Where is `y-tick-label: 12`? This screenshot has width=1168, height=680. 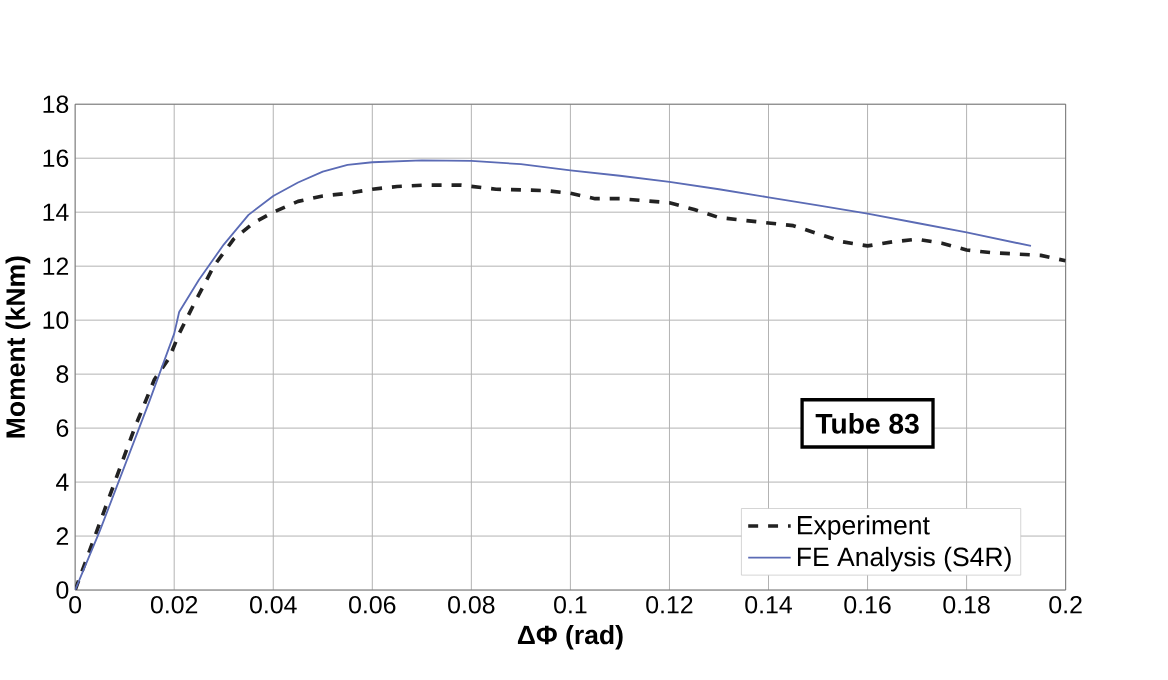 y-tick-label: 12 is located at coordinates (56, 266).